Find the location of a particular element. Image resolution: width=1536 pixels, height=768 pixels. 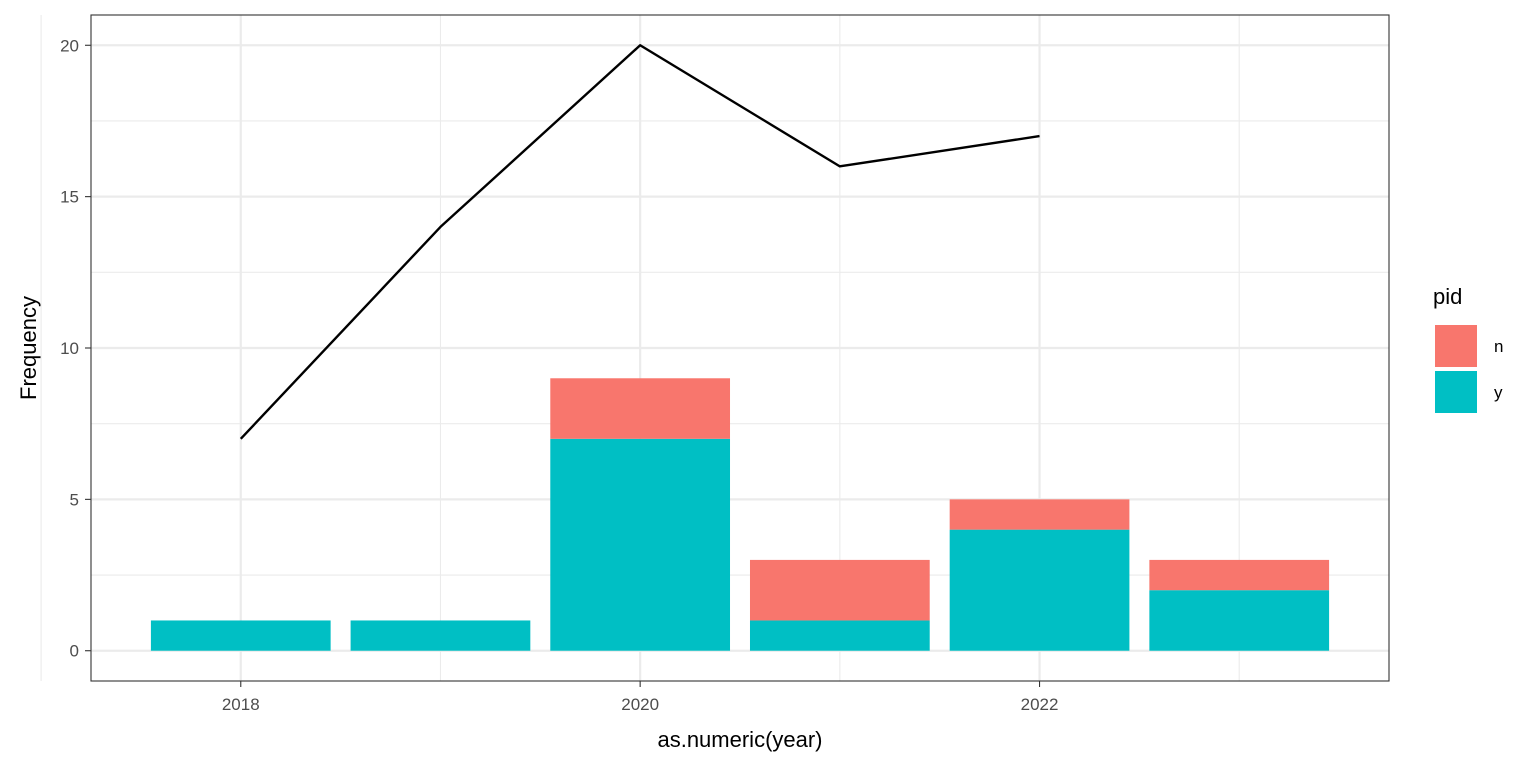

bar-y-2018 is located at coordinates (240, 635).